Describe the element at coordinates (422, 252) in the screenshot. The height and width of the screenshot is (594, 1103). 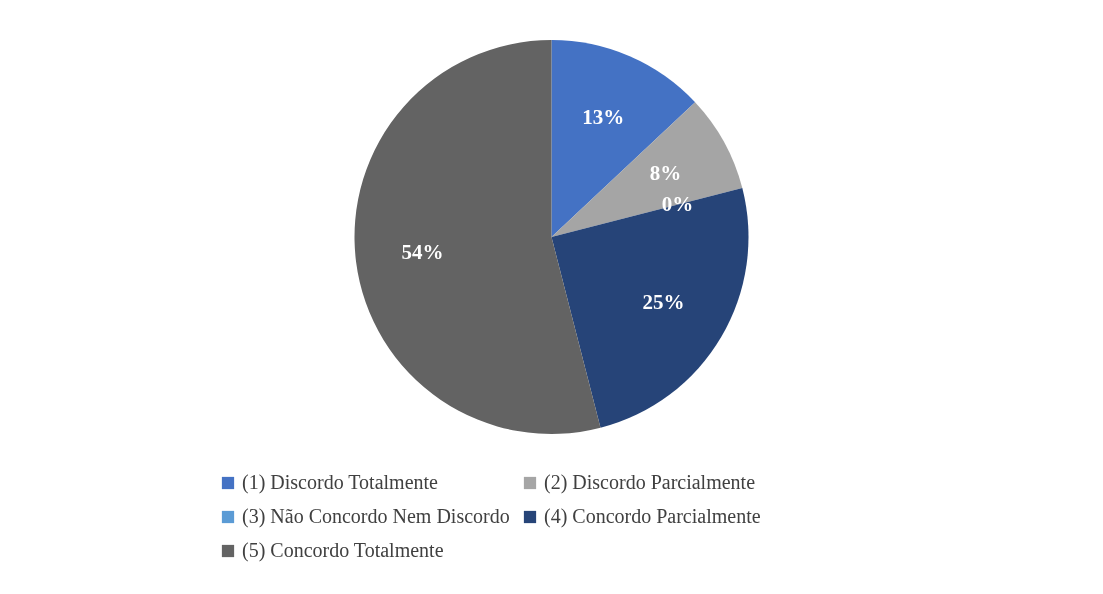
I see `data-label: 54%` at that location.